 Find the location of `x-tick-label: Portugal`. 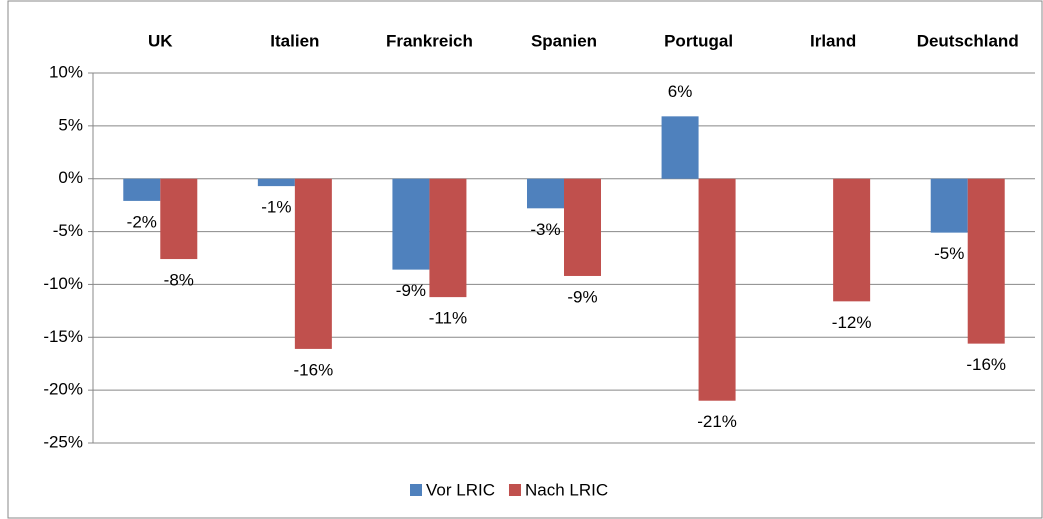

x-tick-label: Portugal is located at coordinates (698, 40).